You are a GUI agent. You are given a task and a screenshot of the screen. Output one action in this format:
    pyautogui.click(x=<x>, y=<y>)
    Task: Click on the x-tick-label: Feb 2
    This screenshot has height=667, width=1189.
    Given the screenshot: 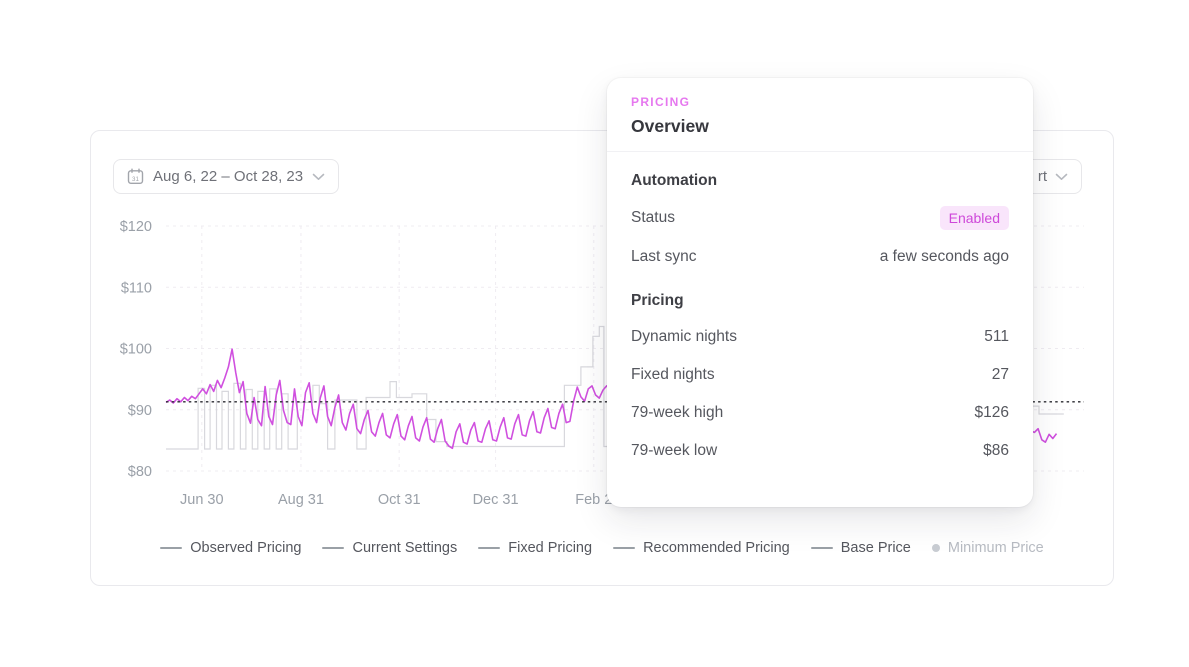 What is the action you would take?
    pyautogui.click(x=593, y=500)
    